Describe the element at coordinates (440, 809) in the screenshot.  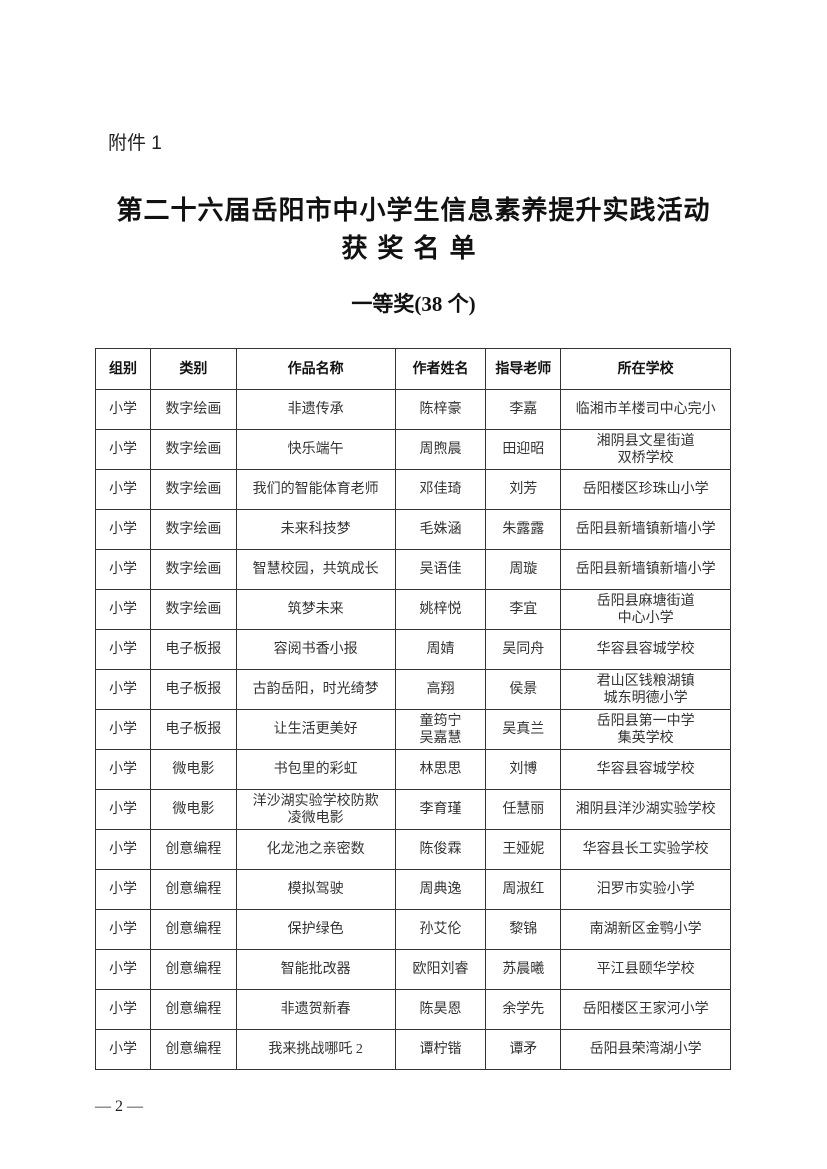
I see `table-cell: 李育瑾` at that location.